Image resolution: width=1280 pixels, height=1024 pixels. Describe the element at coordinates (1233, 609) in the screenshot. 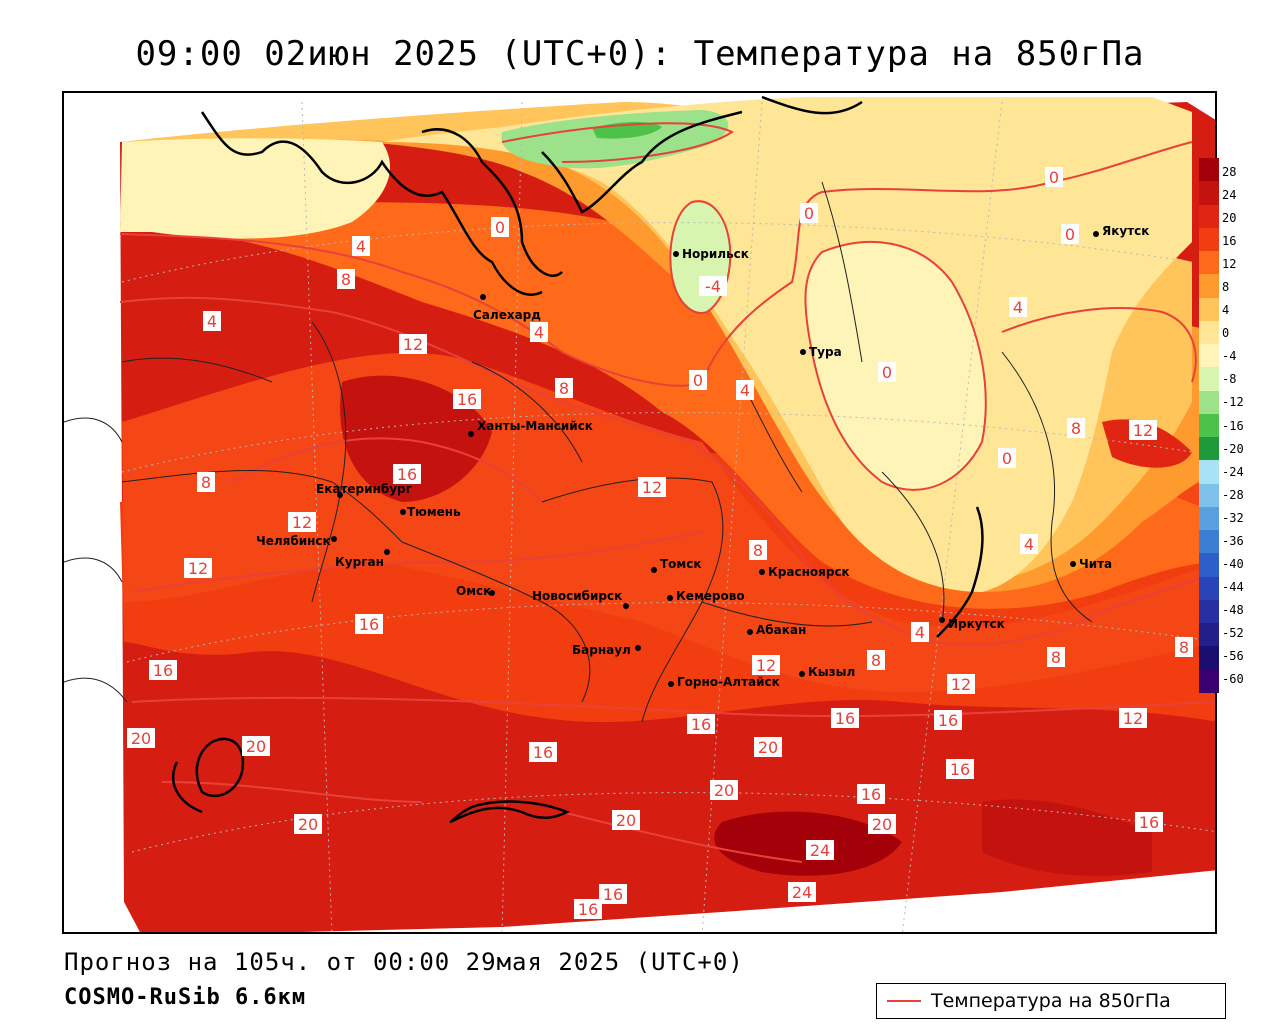

I see `colorbar-tick-label: -48` at that location.